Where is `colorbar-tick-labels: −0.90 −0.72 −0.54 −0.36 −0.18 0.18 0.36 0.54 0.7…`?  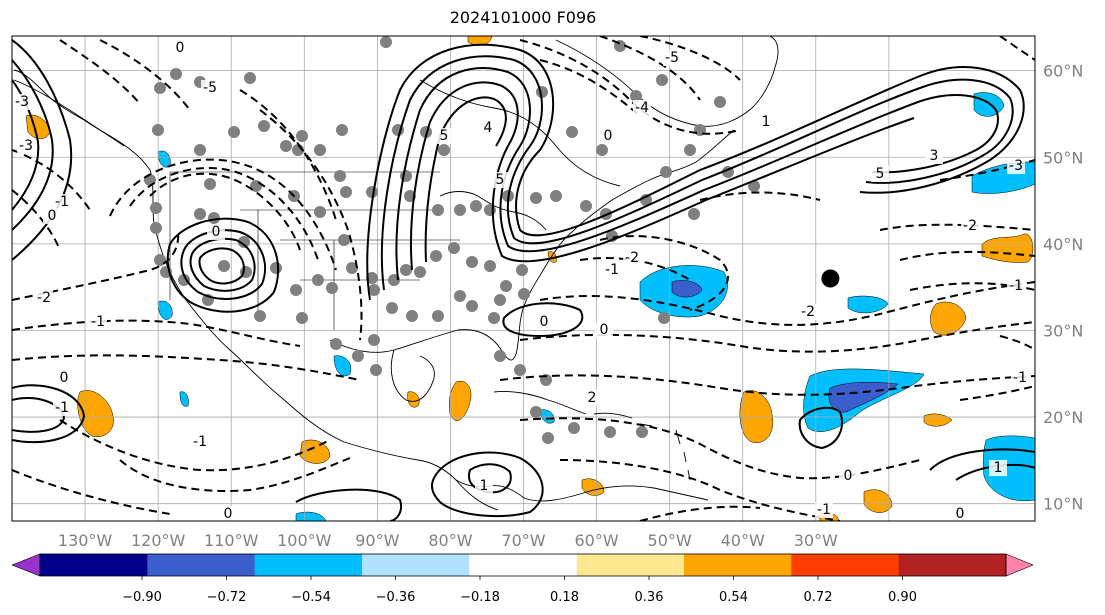 colorbar-tick-labels: −0.90 −0.72 −0.54 −0.36 −0.18 0.18 0.36 0.54 0.7… is located at coordinates (519, 590).